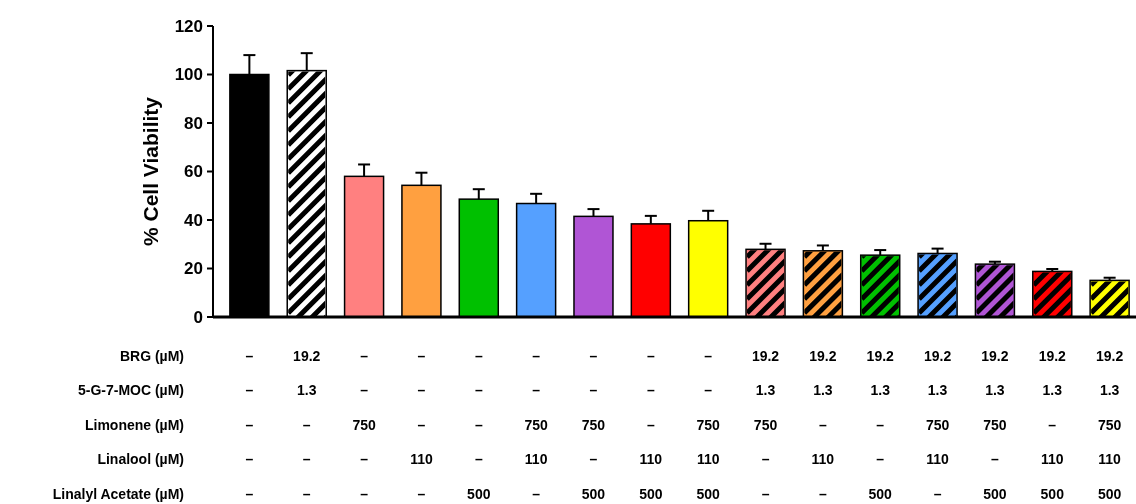 This screenshot has height=504, width=1136. I want to click on category-label: – – 750 110 500, so click(708, 424).